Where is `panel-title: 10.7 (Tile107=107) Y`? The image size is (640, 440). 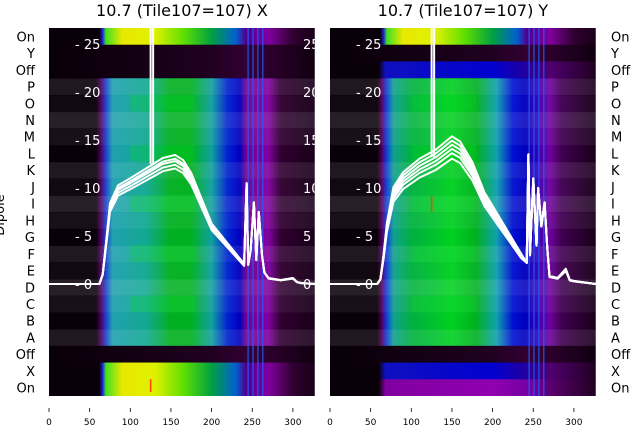 panel-title: 10.7 (Tile107=107) Y is located at coordinates (463, 10).